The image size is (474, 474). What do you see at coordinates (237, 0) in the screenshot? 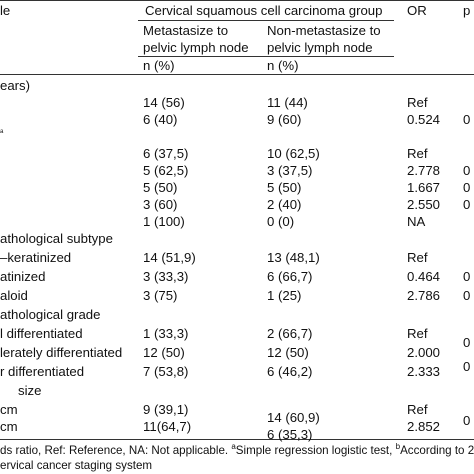
I see `rule-top` at bounding box center [237, 0].